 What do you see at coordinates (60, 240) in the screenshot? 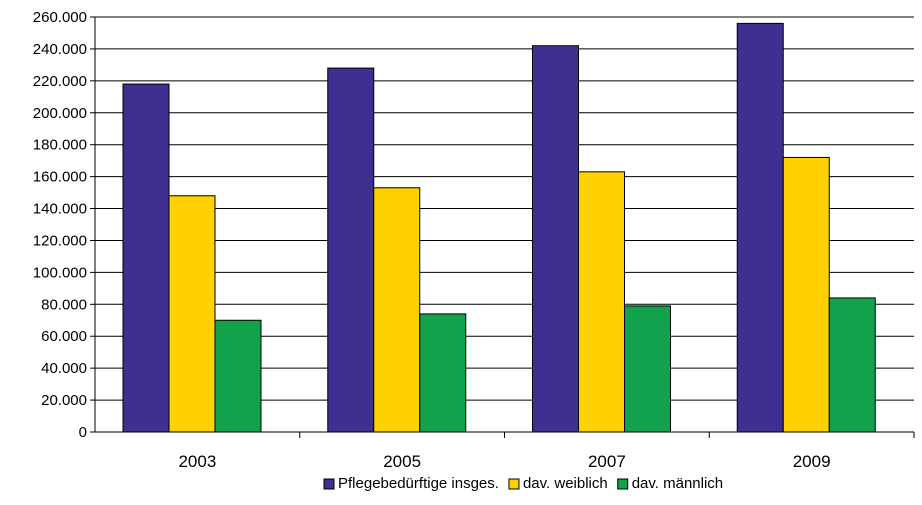
I see `y-tick-label: 120.000` at bounding box center [60, 240].